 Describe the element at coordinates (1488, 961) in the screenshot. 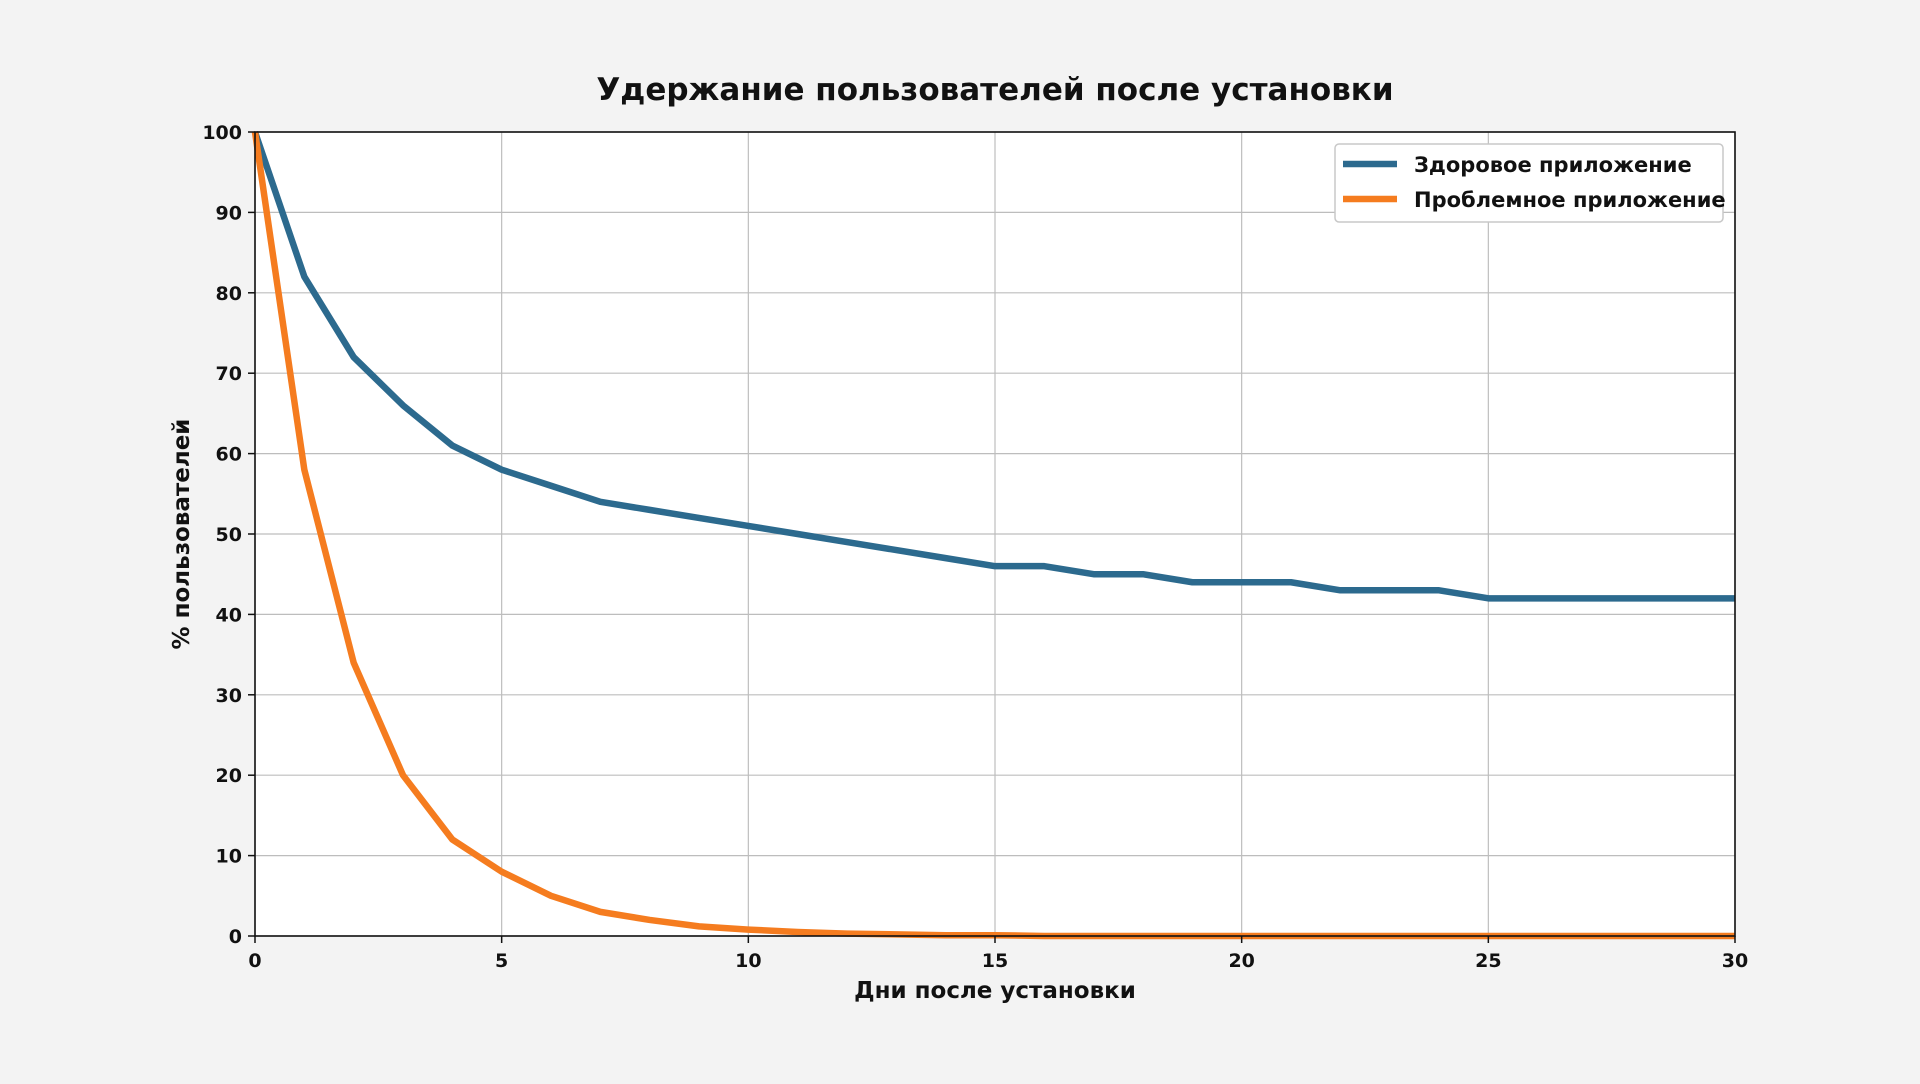

I see `x-tick-label: 25` at that location.